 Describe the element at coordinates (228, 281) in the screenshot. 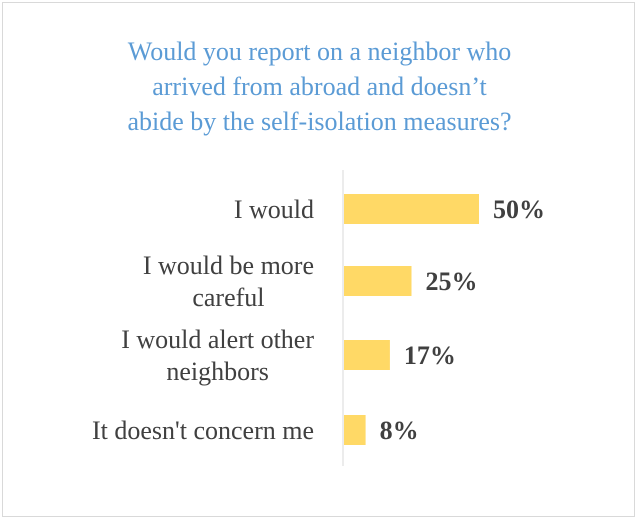

I see `category-label-1: I would be more careful` at that location.